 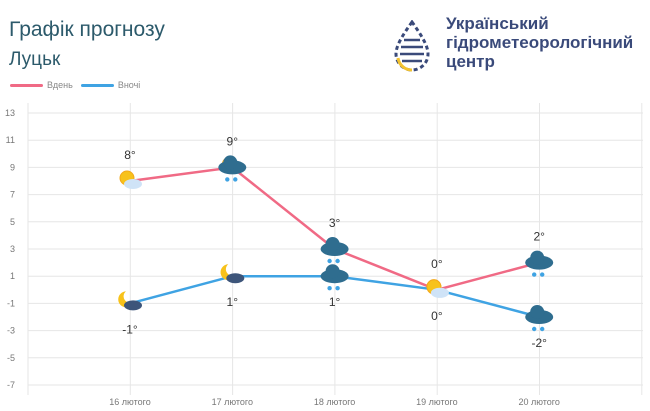 I want to click on legend: Вдень Вночі, so click(x=75, y=85).